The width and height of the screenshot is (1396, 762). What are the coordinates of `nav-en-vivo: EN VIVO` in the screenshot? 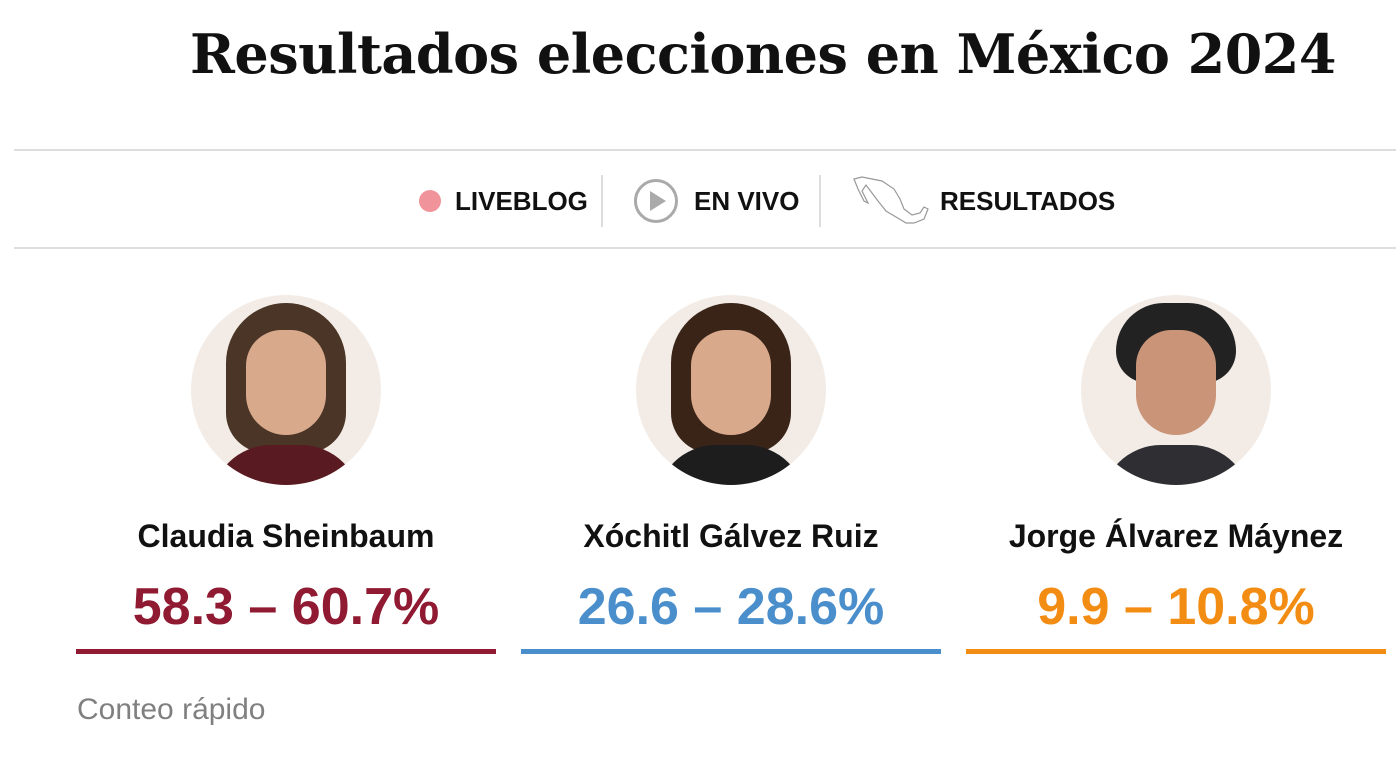 It's located at (716, 201).